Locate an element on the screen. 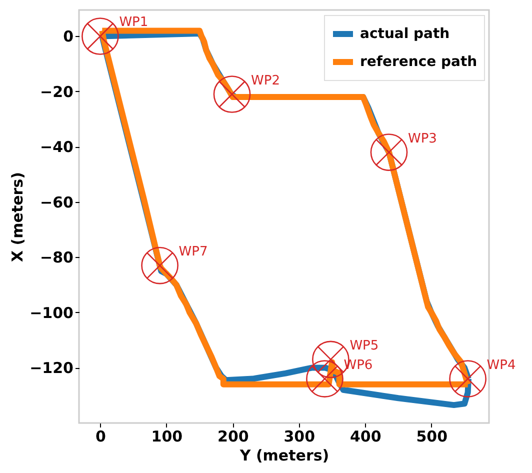 This screenshot has width=532, height=473. annotation: WP7 is located at coordinates (193, 252).